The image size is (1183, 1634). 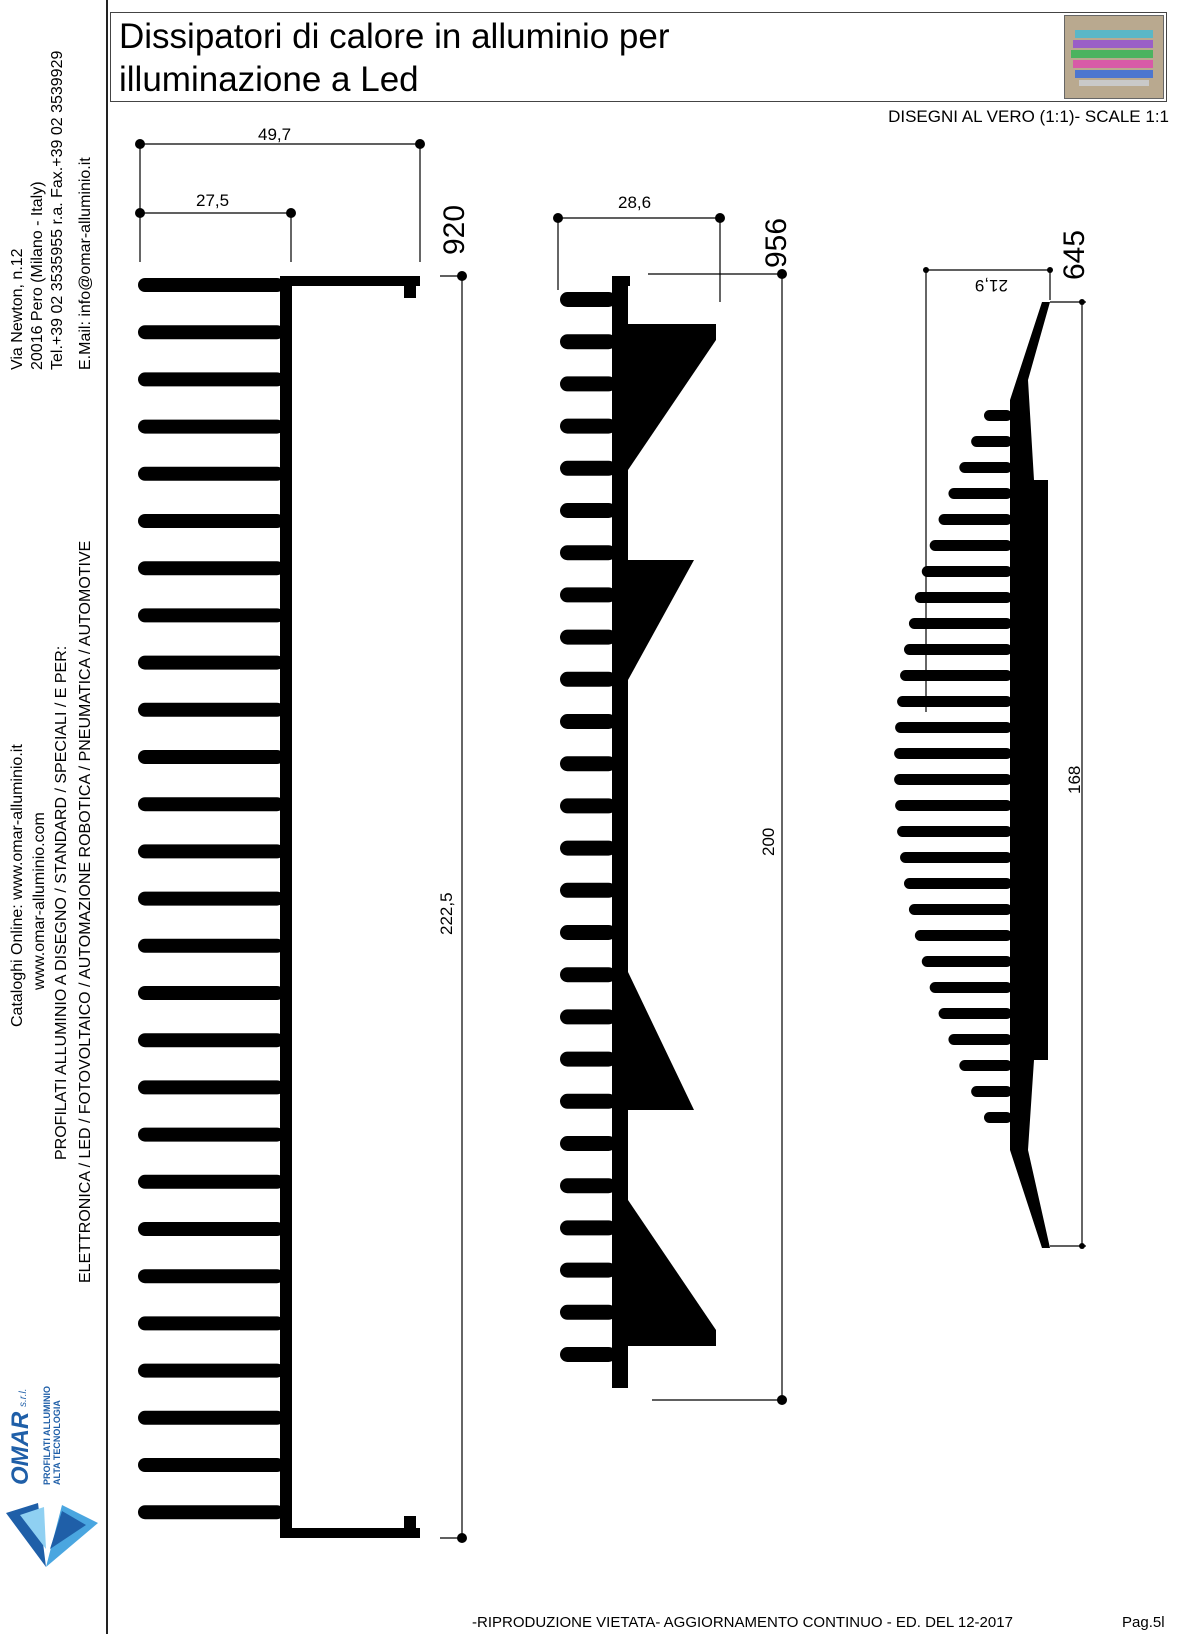 I want to click on scale-note: DISEGNI AL VERO (1:1)- SCALE 1:1, so click(x=1028, y=116).